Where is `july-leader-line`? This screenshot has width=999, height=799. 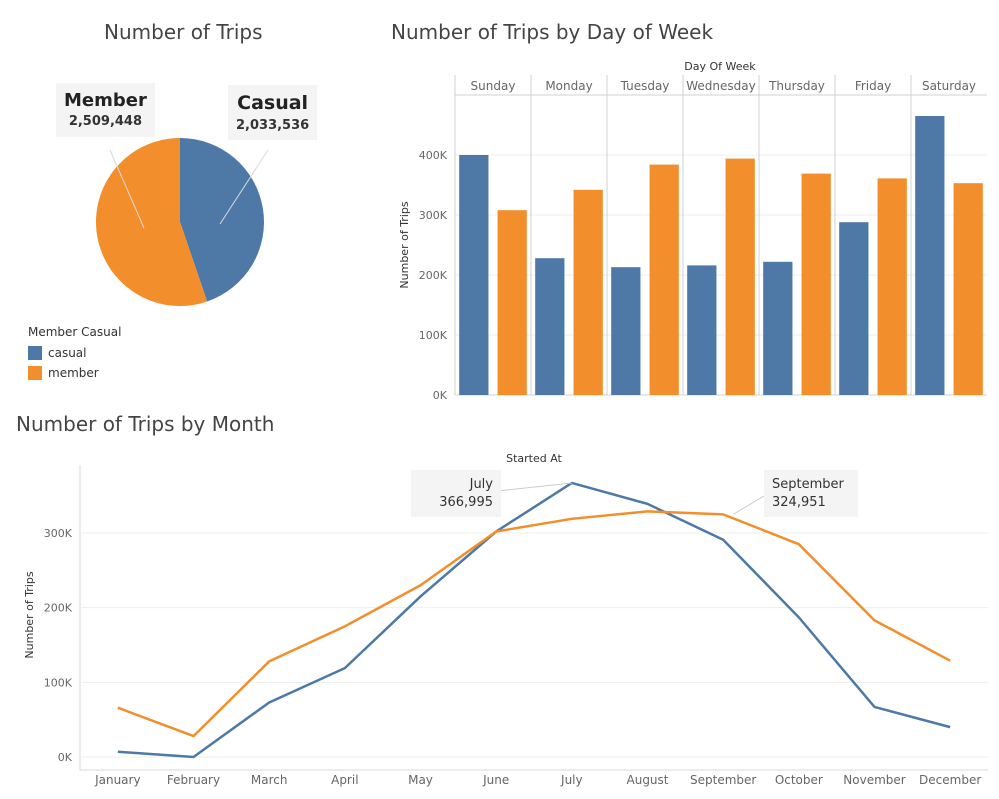
july-leader-line is located at coordinates (529, 487).